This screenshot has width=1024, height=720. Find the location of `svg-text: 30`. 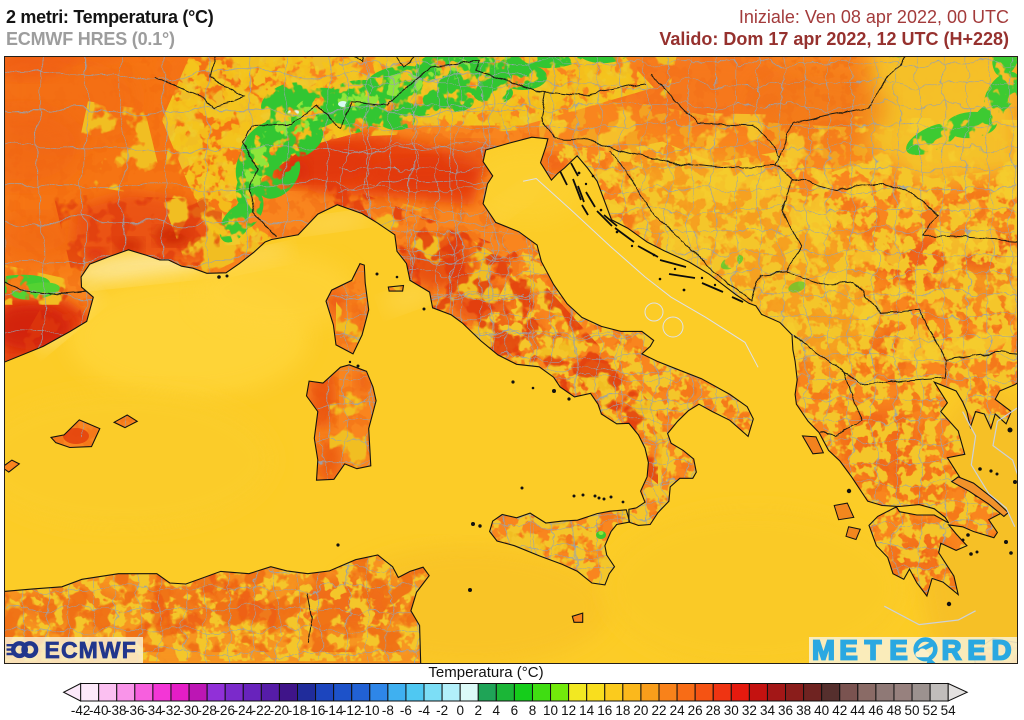

svg-text: 30 is located at coordinates (731, 710).